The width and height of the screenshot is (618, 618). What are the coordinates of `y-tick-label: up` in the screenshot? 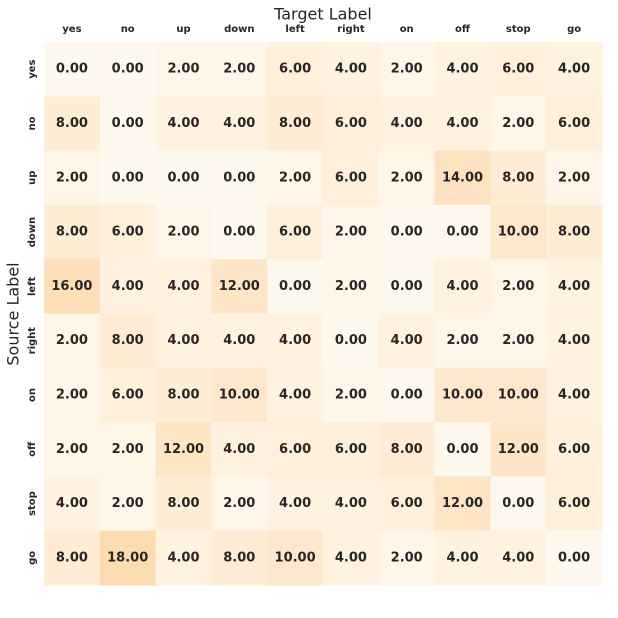 It's located at (32, 178).